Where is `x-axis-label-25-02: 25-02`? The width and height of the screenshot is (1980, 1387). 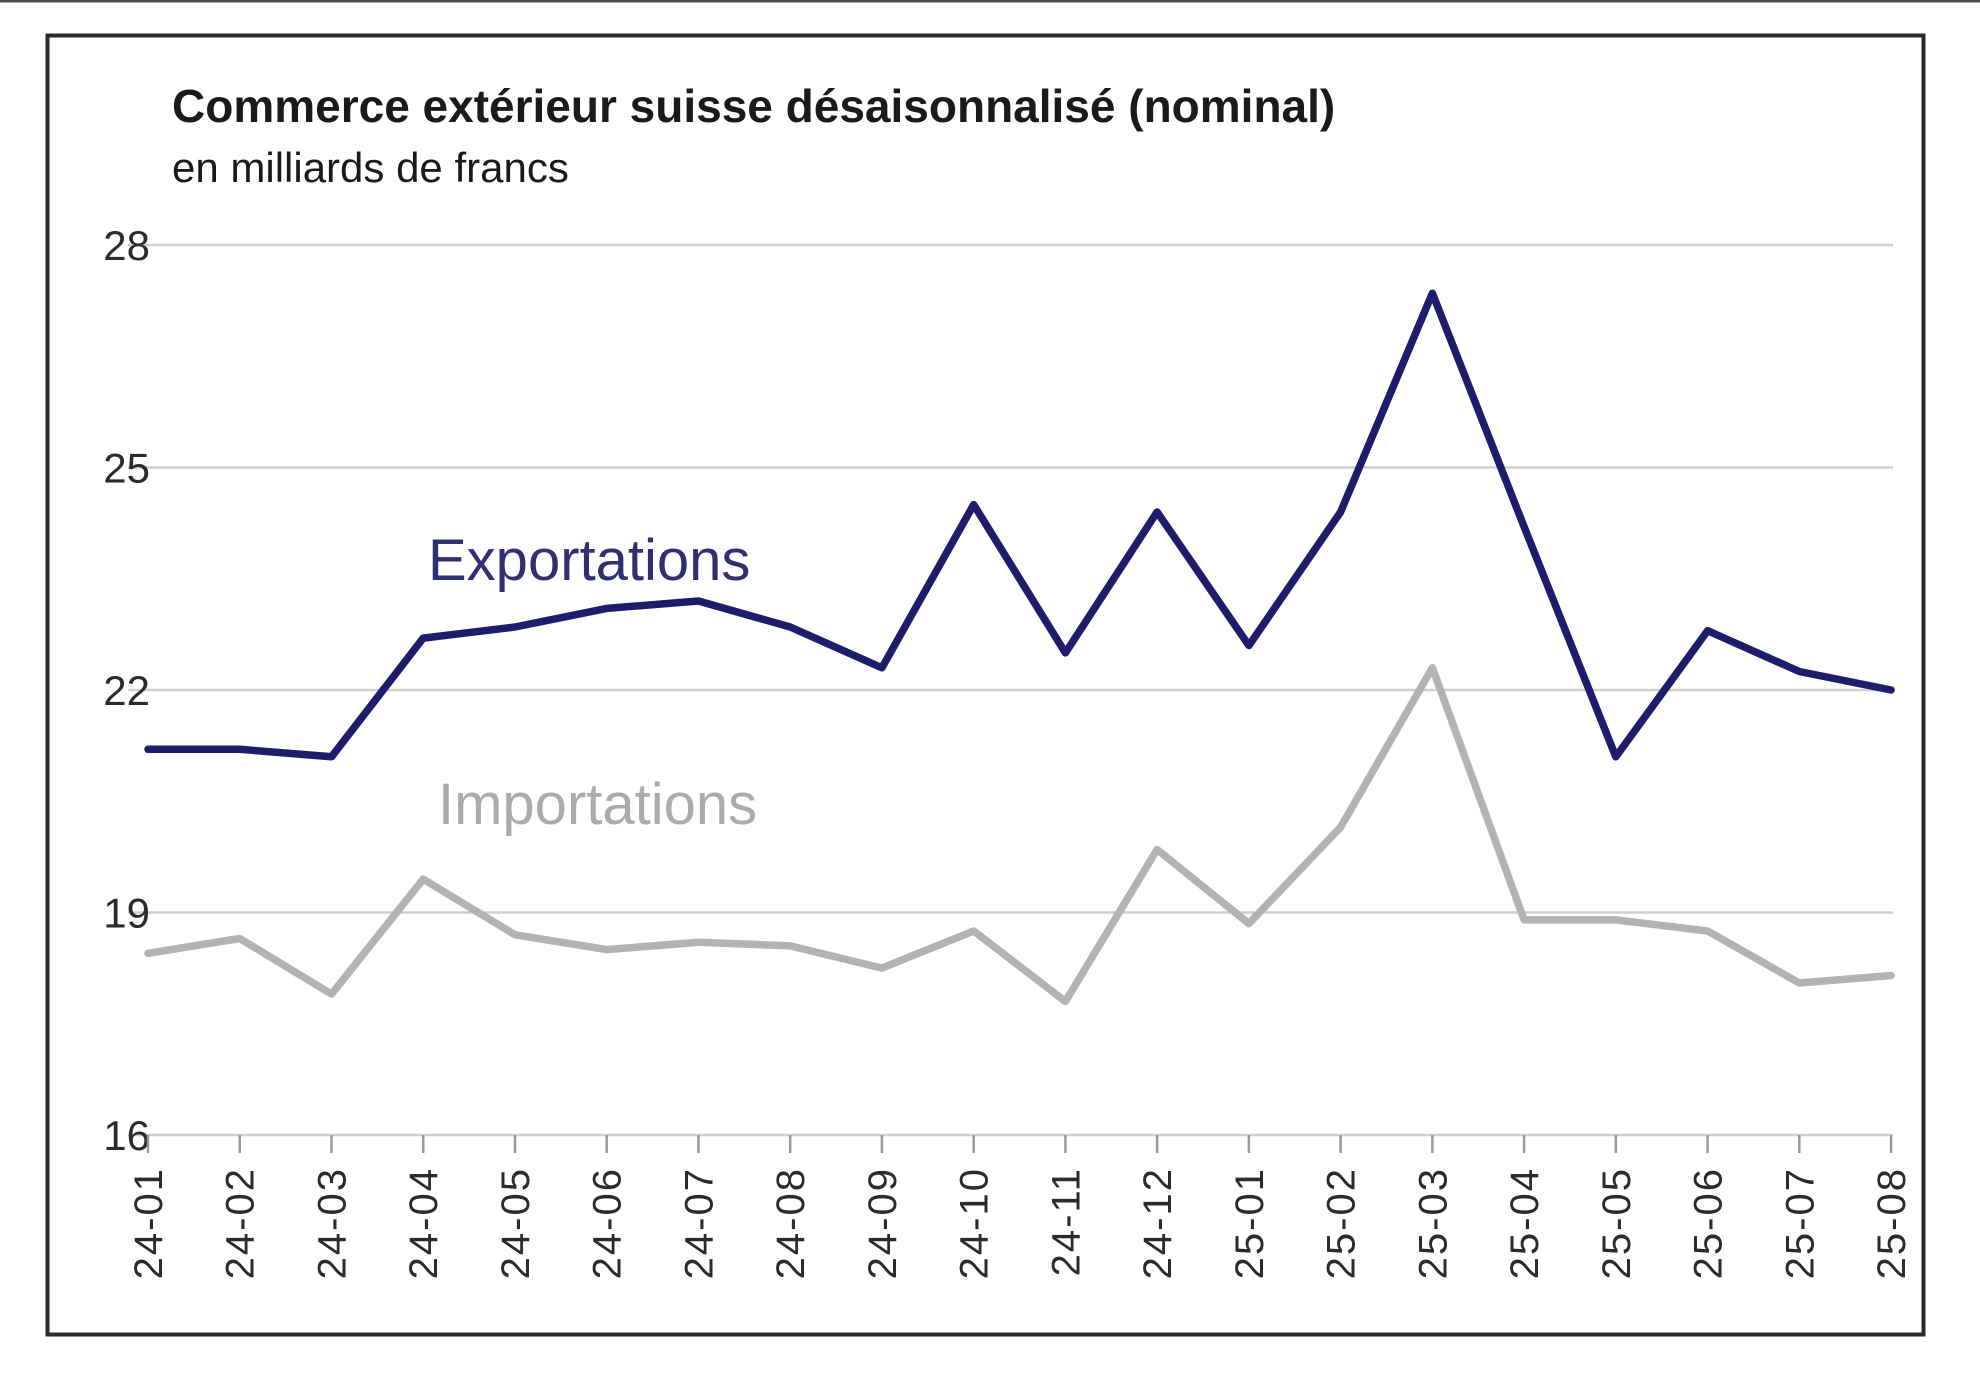 x-axis-label-25-02: 25-02 is located at coordinates (1342, 1223).